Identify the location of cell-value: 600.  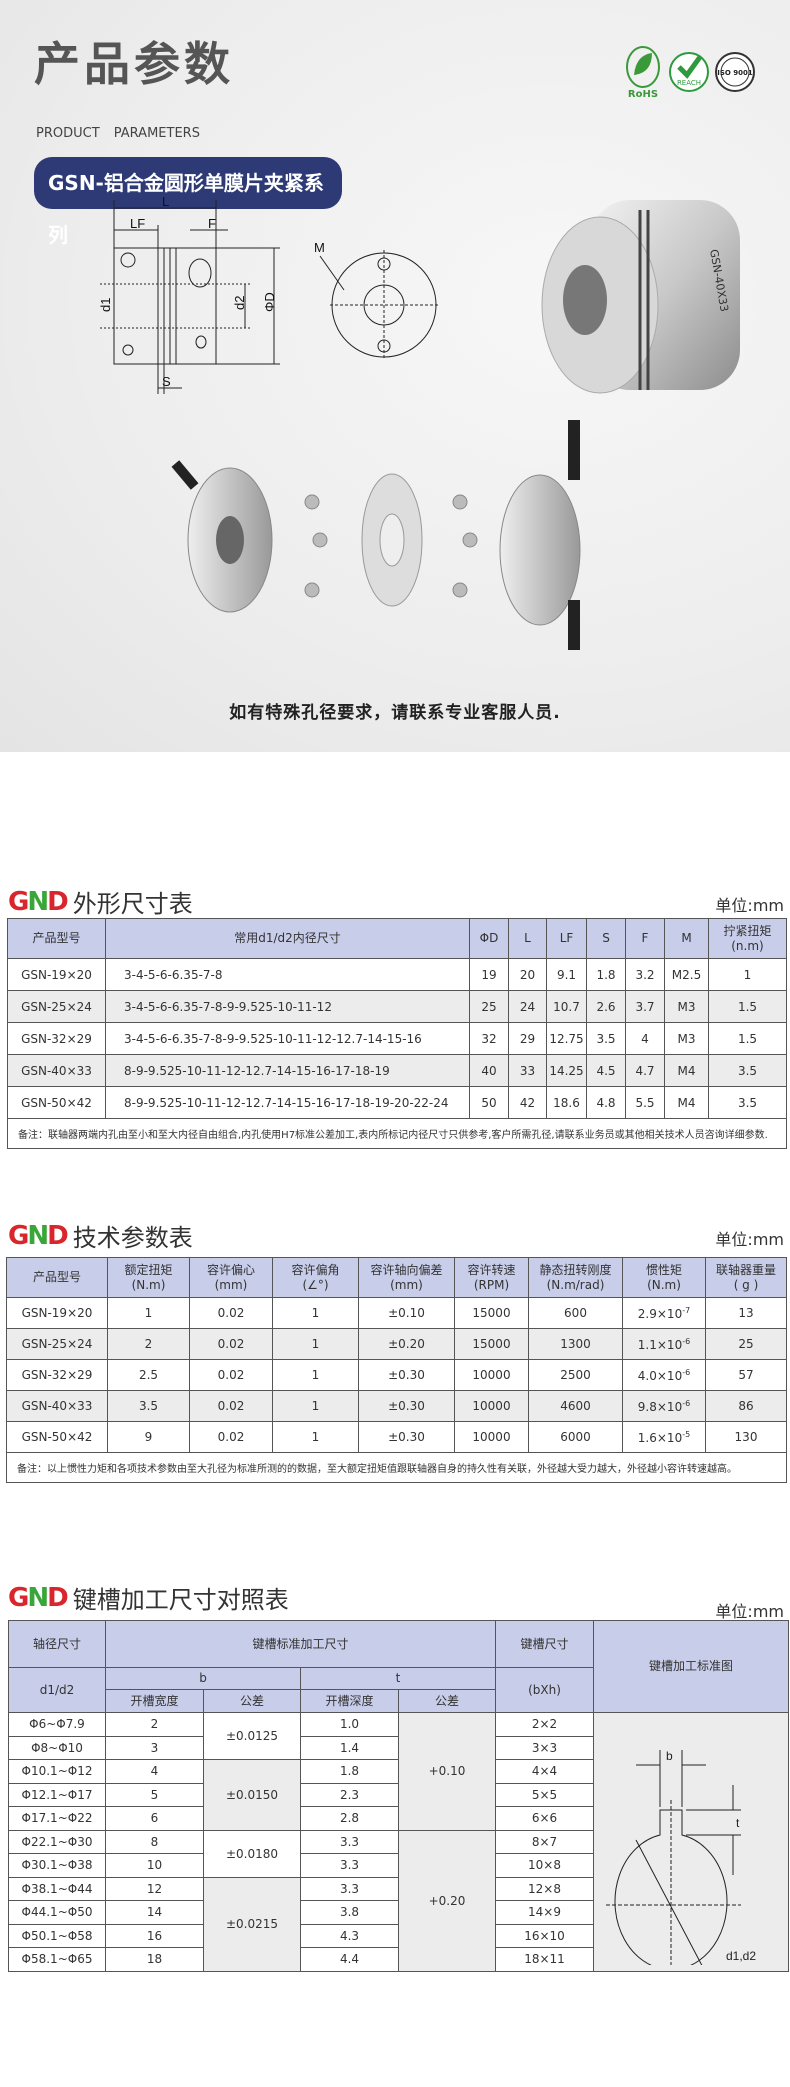
(575, 1313).